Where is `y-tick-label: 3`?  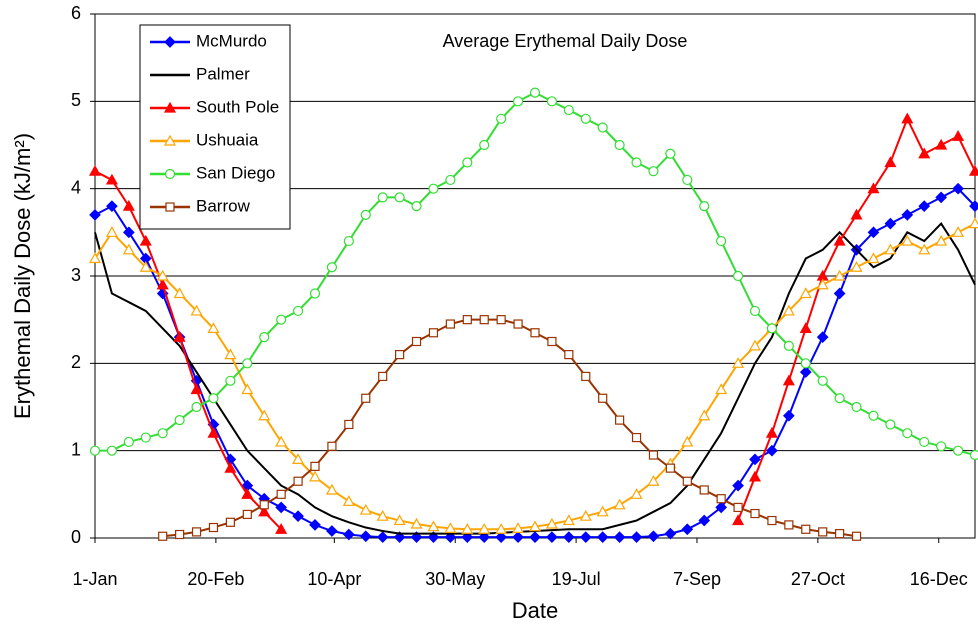 y-tick-label: 3 is located at coordinates (76, 275).